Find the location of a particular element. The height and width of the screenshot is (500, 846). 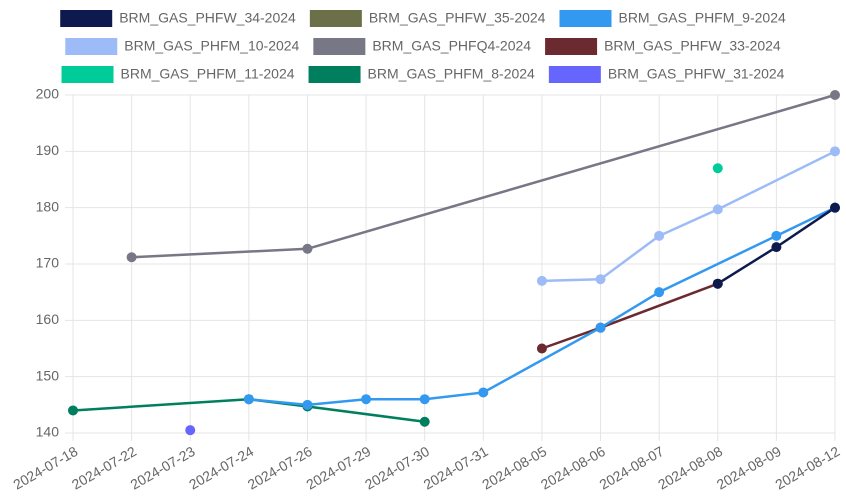

y-tick-label: 160 is located at coordinates (48, 319).